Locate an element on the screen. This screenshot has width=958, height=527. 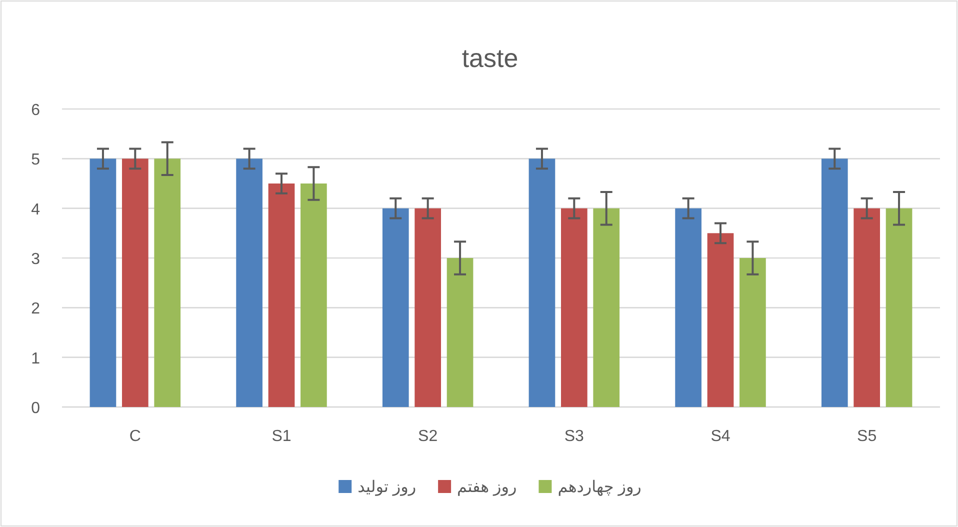
legend-label: روز چهاردهم is located at coordinates (600, 487).